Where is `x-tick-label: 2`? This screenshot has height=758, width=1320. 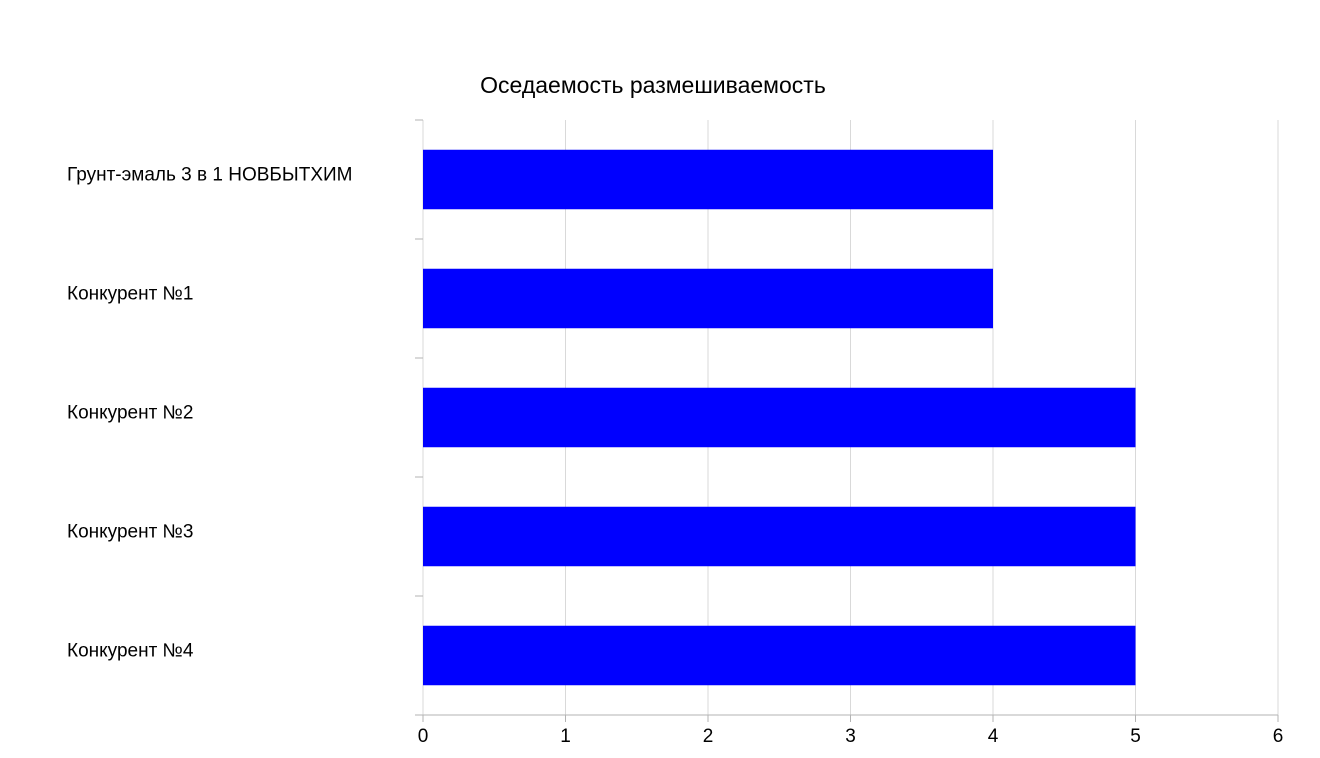
x-tick-label: 2 is located at coordinates (708, 736).